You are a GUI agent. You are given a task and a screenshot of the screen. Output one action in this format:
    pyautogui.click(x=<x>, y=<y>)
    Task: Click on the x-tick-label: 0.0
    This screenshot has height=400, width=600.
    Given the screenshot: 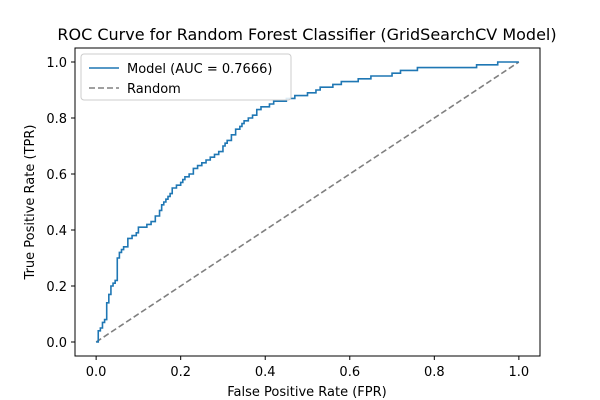 What is the action you would take?
    pyautogui.click(x=96, y=372)
    